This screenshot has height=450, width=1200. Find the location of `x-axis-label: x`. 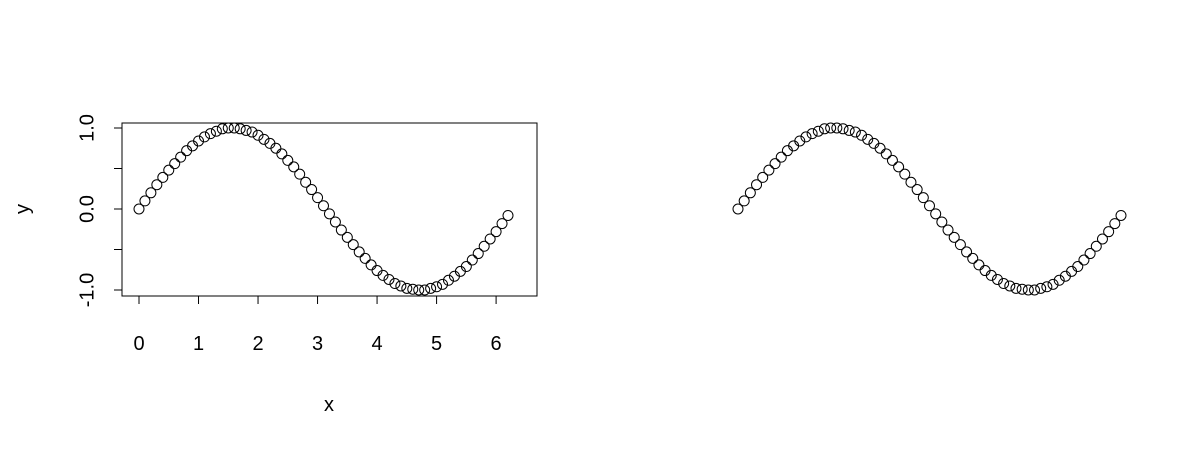

x-axis-label: x is located at coordinates (329, 405).